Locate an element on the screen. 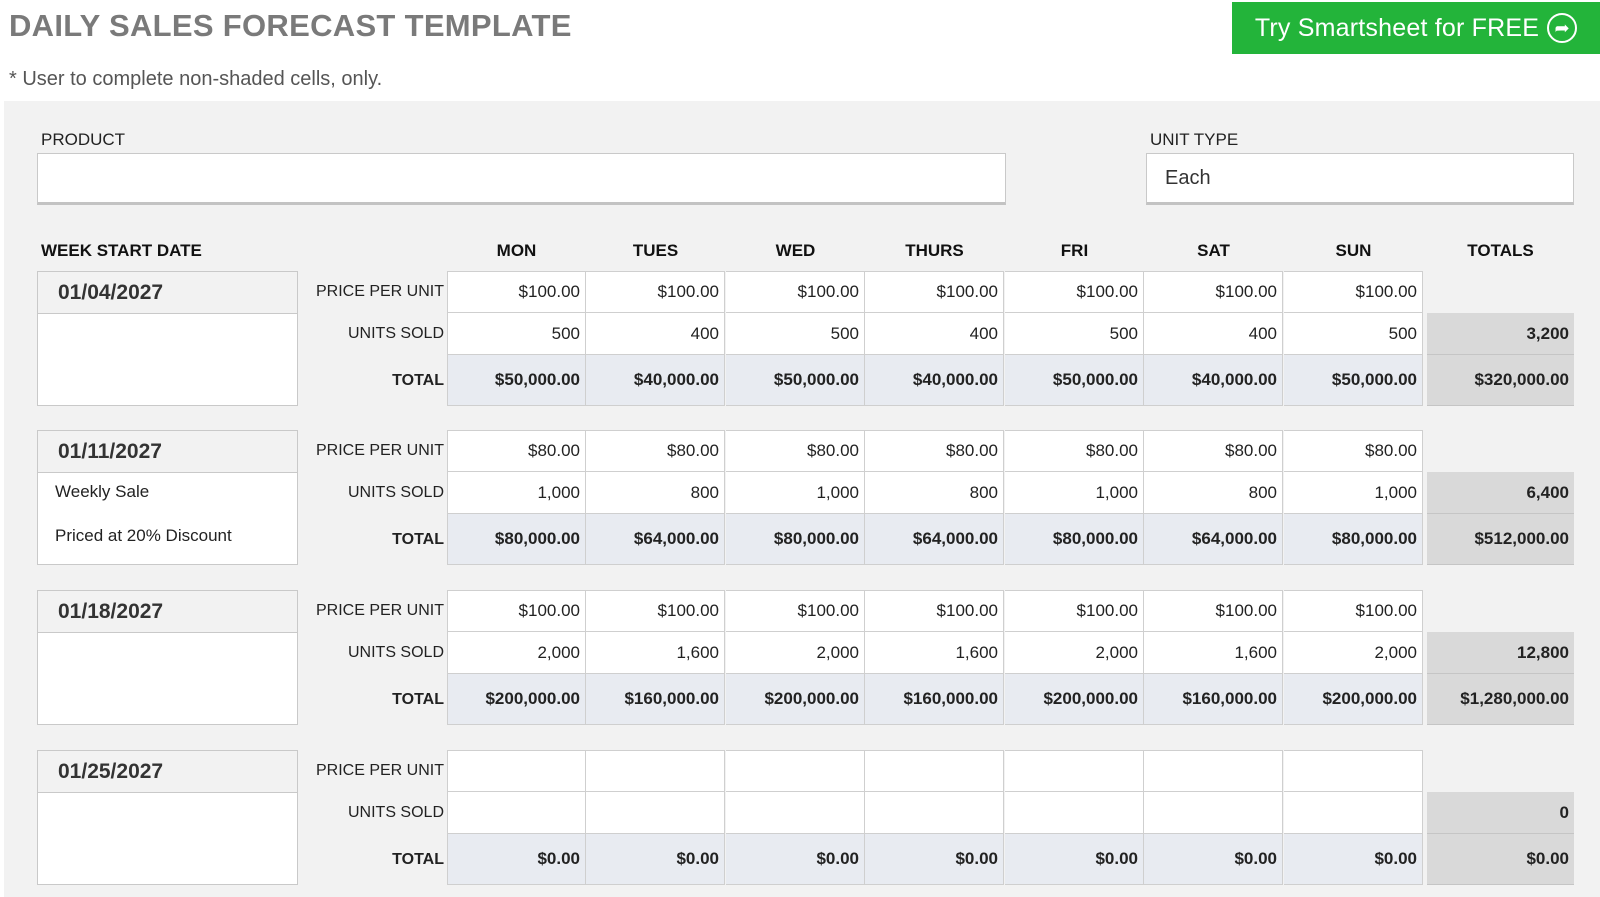  week-note-line: Priced at 20% Discount is located at coordinates (143, 535).